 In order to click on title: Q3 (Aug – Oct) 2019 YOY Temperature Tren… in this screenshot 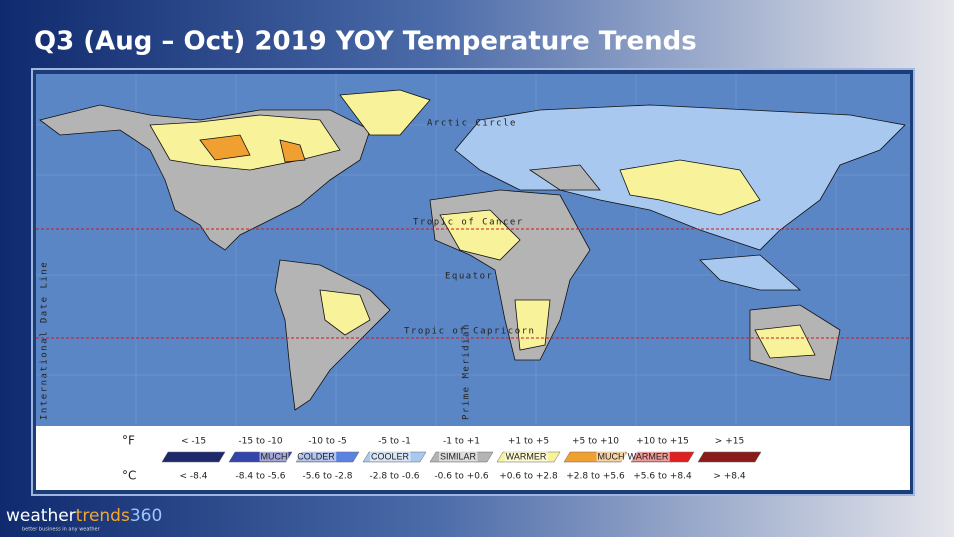, I will do `click(365, 42)`.